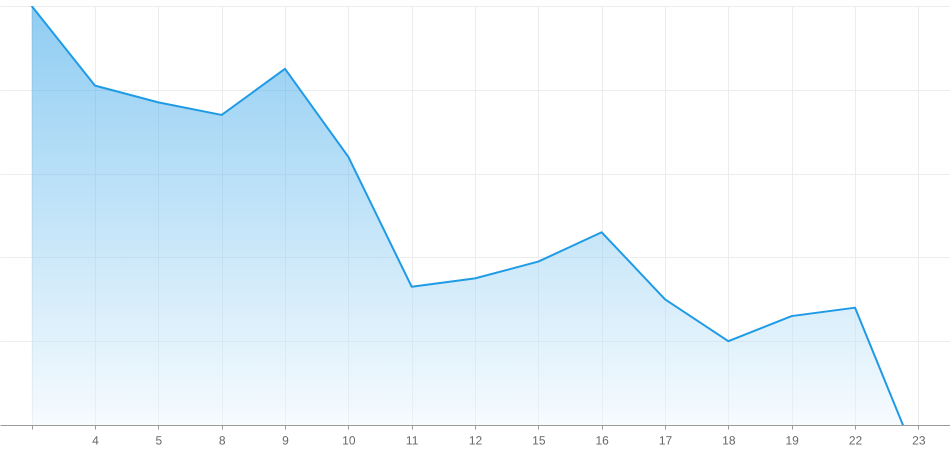  I want to click on x-tick-label: 12, so click(475, 441).